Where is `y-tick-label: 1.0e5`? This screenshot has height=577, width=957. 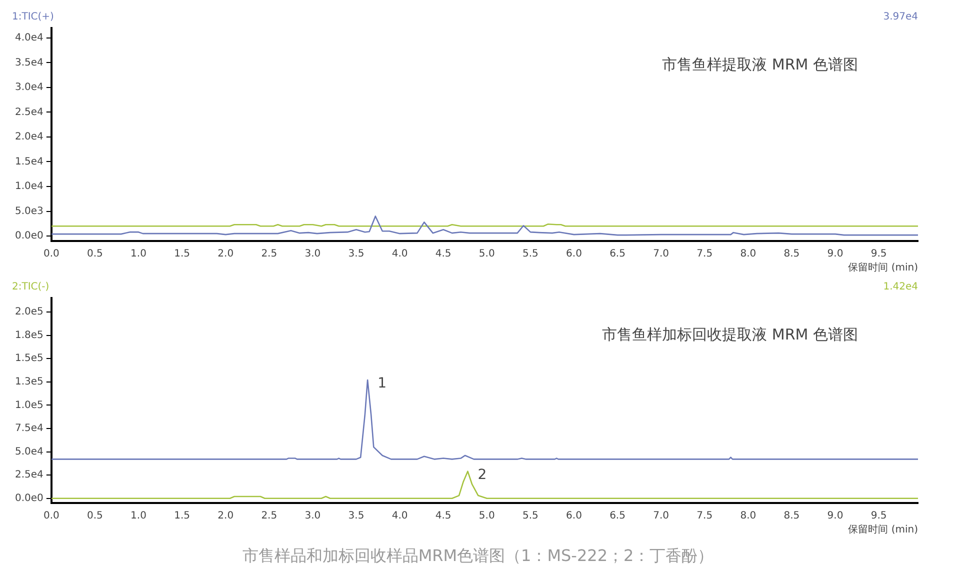 y-tick-label: 1.0e5 is located at coordinates (29, 405).